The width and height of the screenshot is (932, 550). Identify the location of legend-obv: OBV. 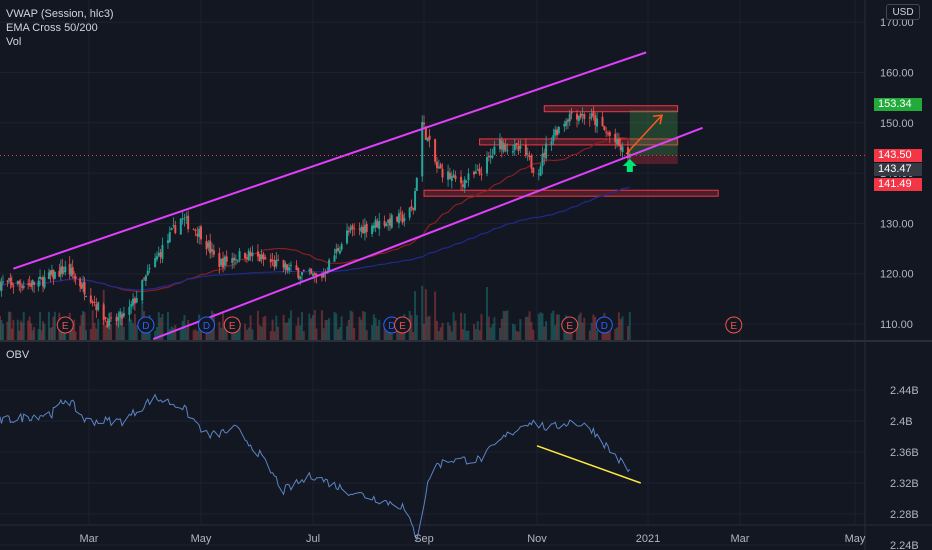
(18, 355).